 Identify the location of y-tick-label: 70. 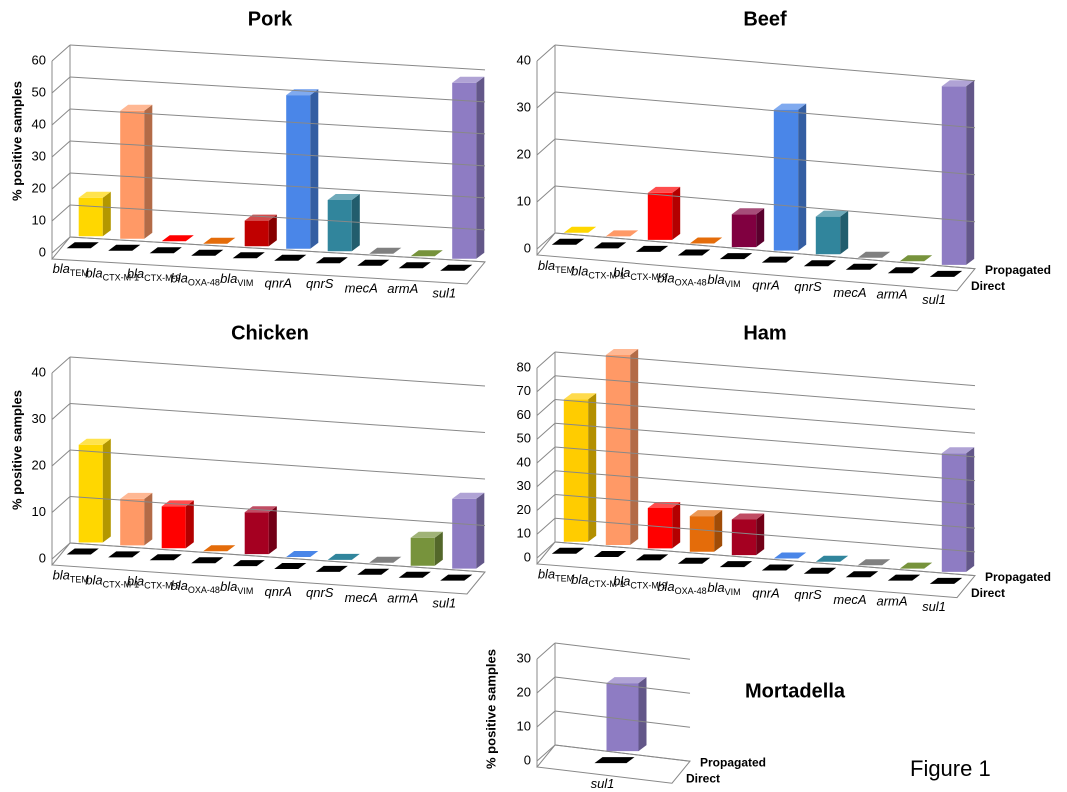
(524, 390).